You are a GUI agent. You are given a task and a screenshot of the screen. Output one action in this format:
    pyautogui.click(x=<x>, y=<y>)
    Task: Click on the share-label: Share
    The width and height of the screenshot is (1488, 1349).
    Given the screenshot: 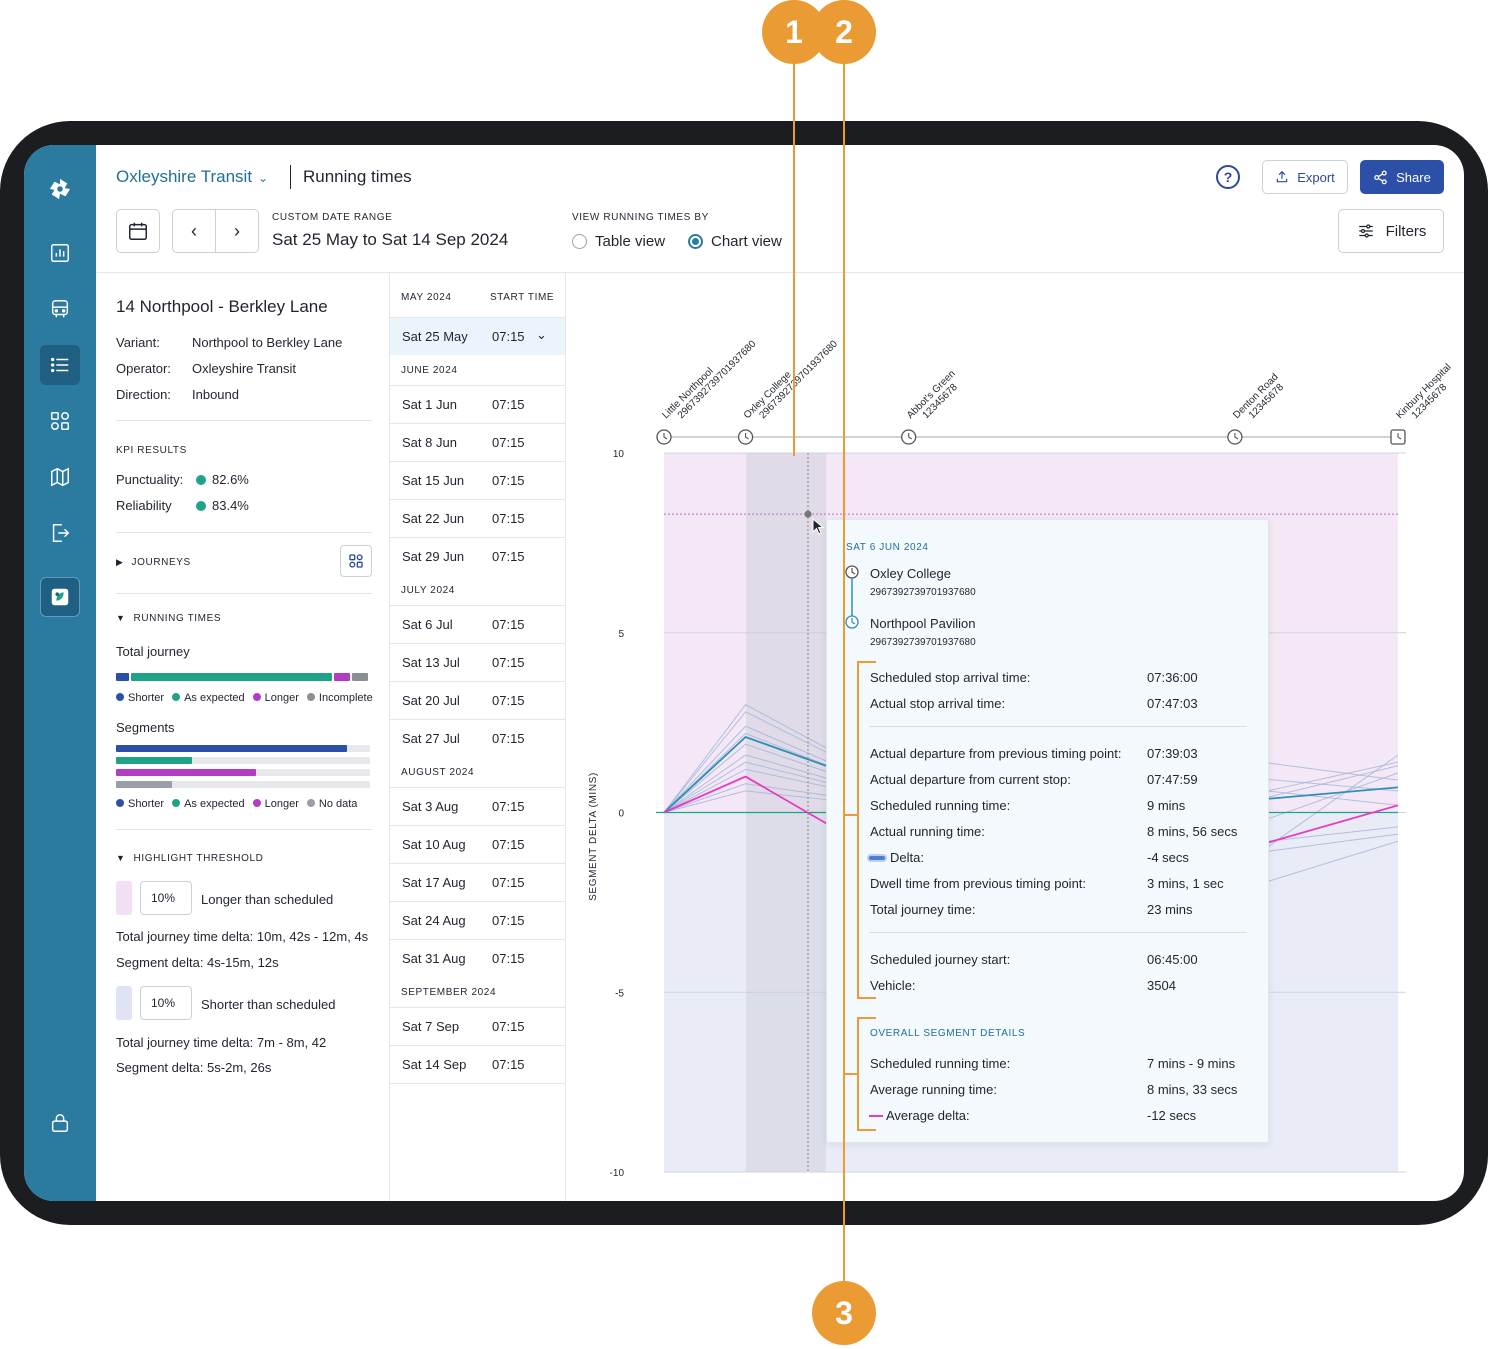 What is the action you would take?
    pyautogui.click(x=1413, y=177)
    